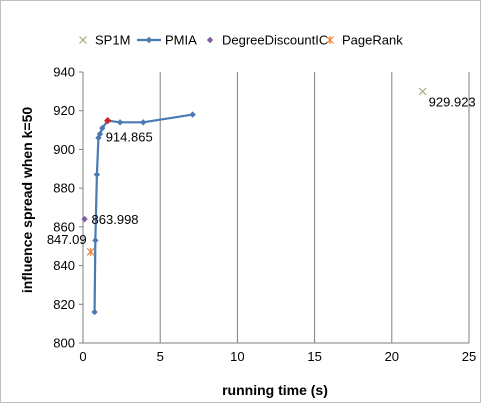 The width and height of the screenshot is (481, 403). Describe the element at coordinates (64, 188) in the screenshot. I see `y-tick-label: 880` at that location.